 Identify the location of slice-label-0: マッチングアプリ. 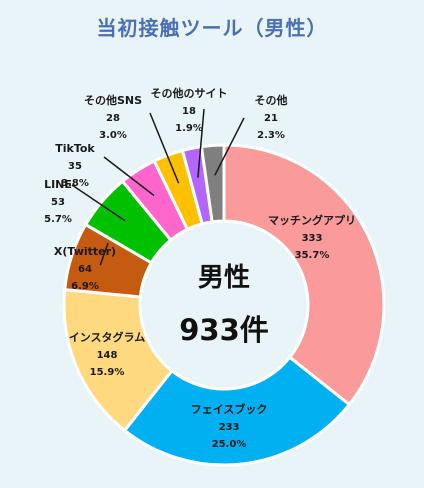
(312, 220).